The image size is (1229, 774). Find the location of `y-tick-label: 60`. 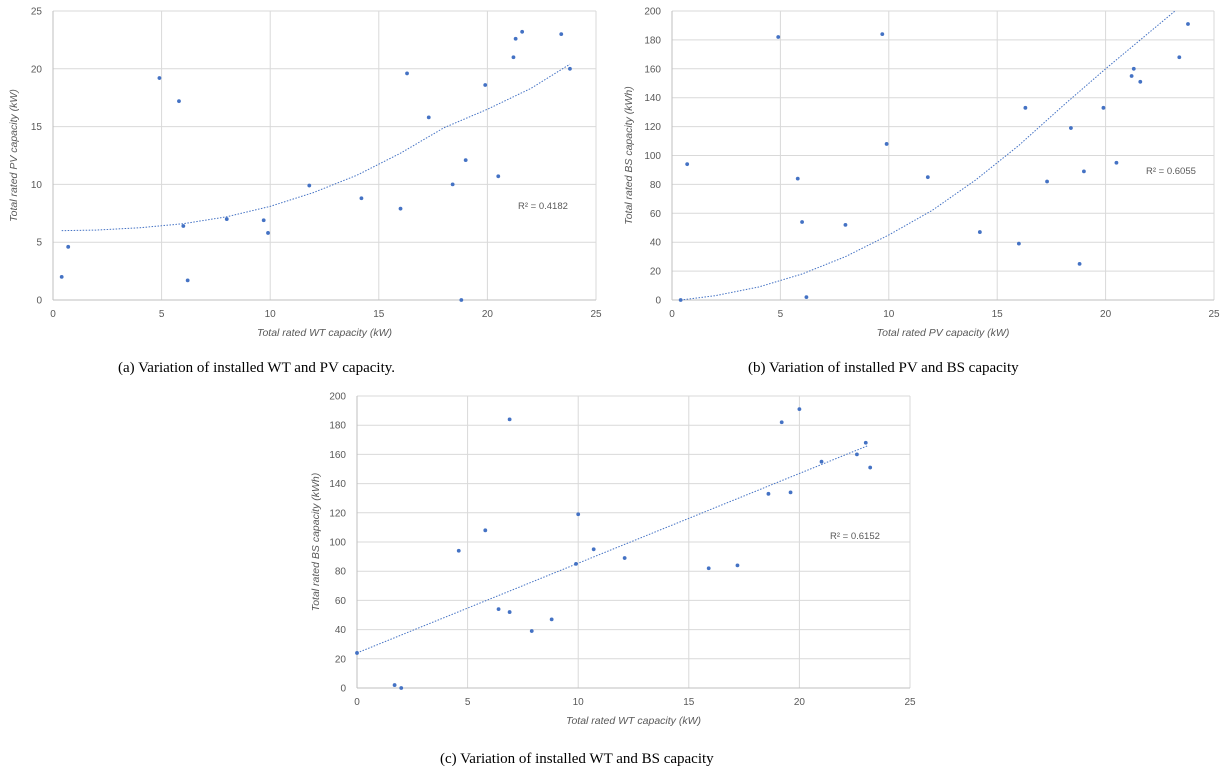

y-tick-label: 60 is located at coordinates (656, 214).